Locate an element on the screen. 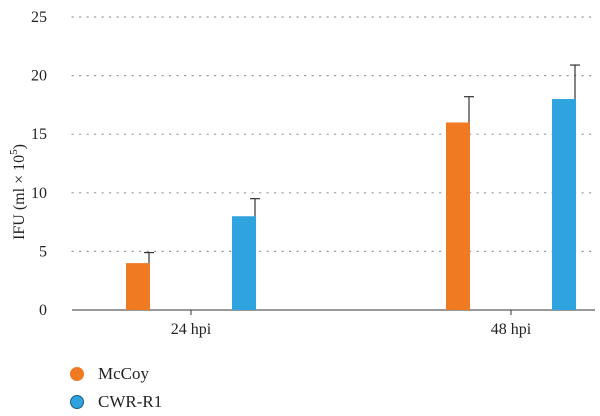 The width and height of the screenshot is (600, 416). y-axis-label-close: ) is located at coordinates (19, 146).